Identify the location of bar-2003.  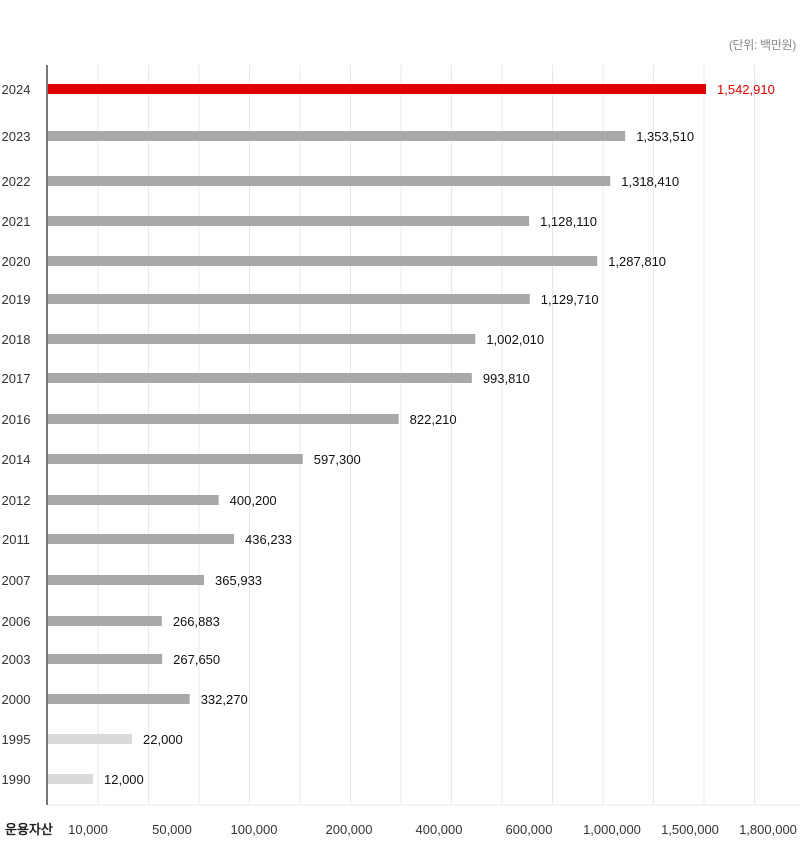
(105, 659).